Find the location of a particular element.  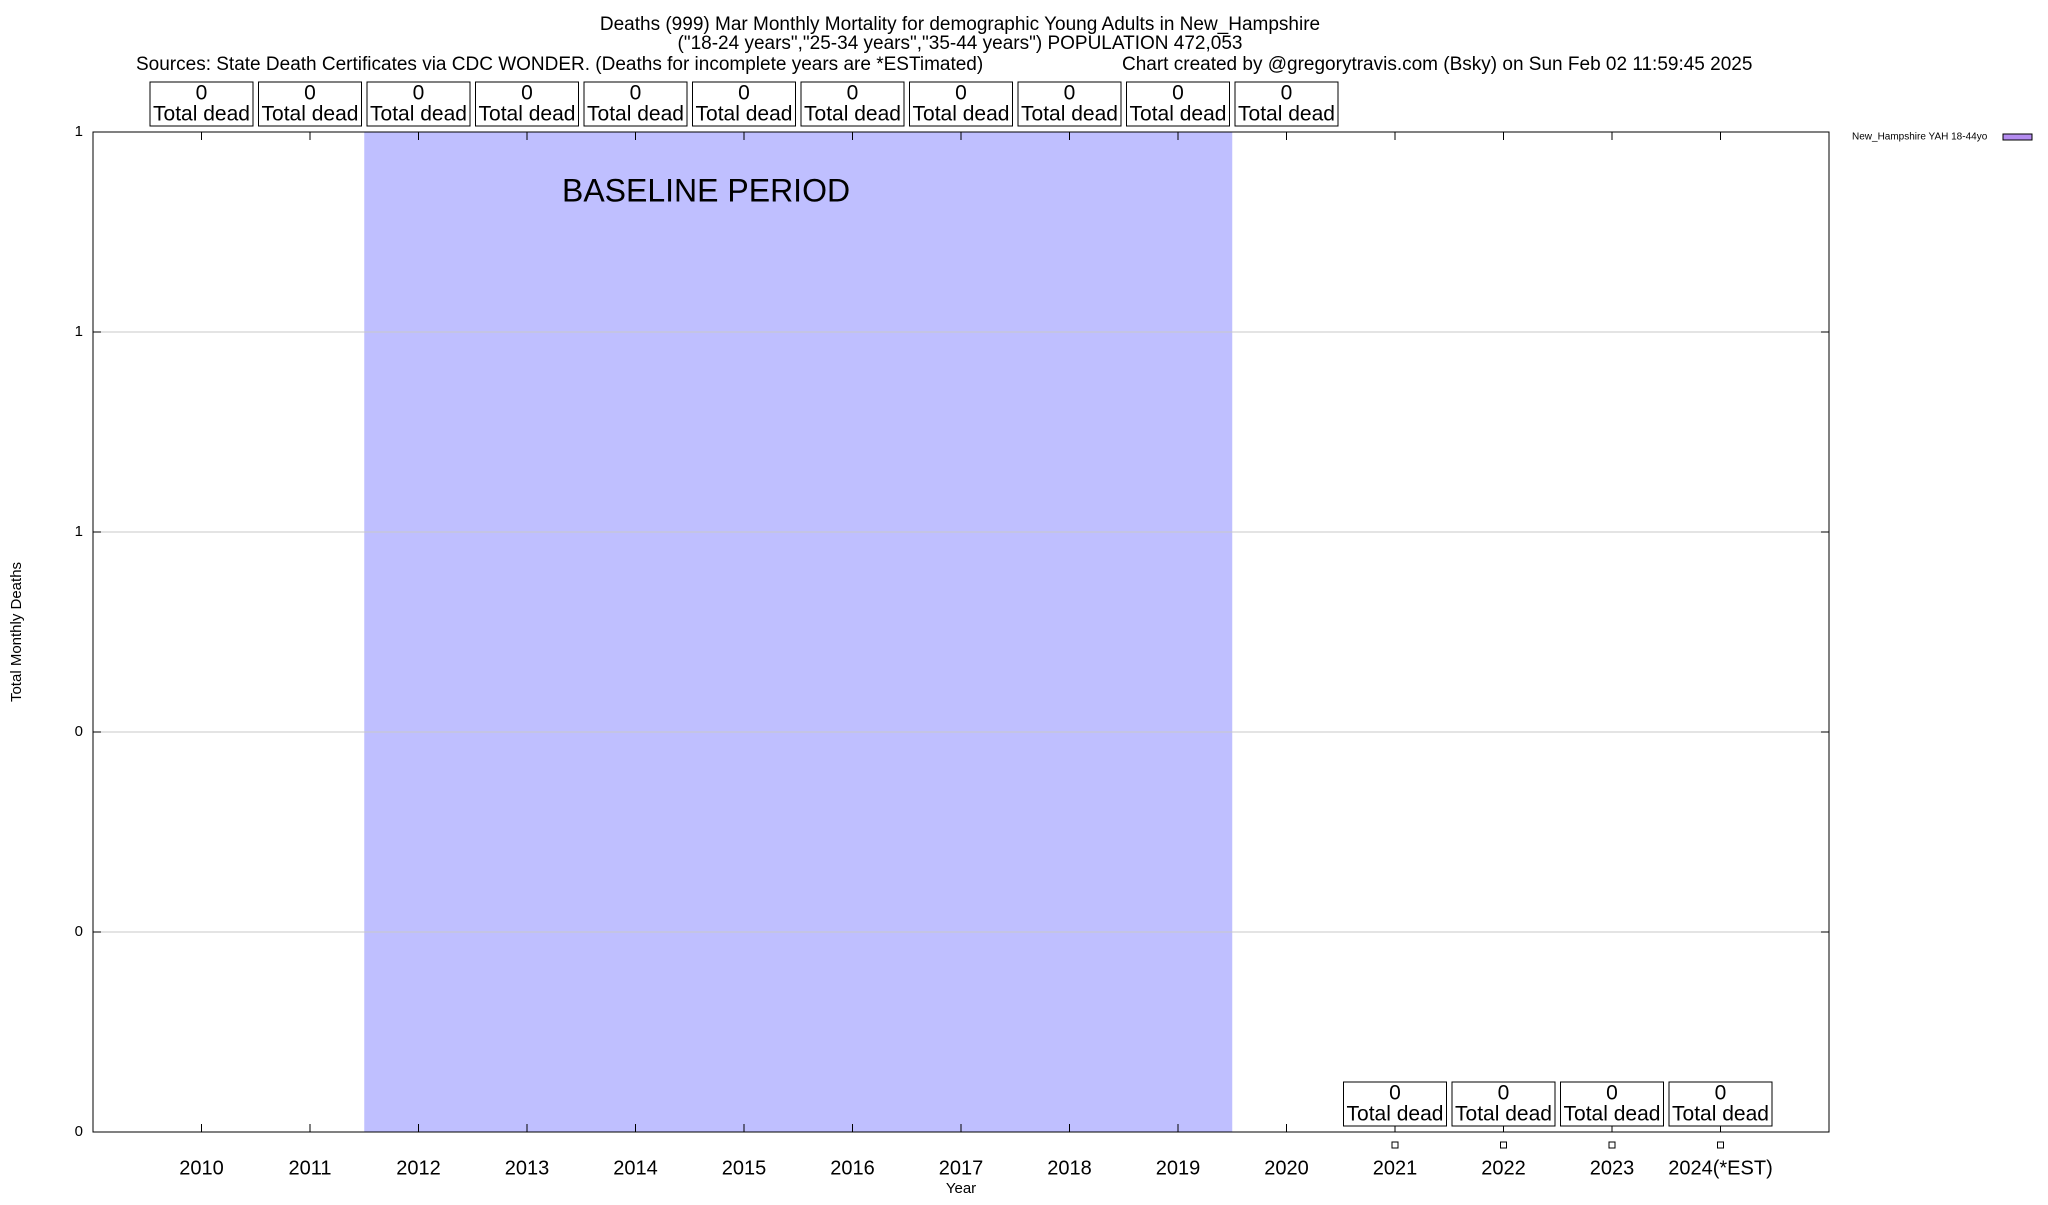

x-tick-label: 2011 is located at coordinates (309, 1168).